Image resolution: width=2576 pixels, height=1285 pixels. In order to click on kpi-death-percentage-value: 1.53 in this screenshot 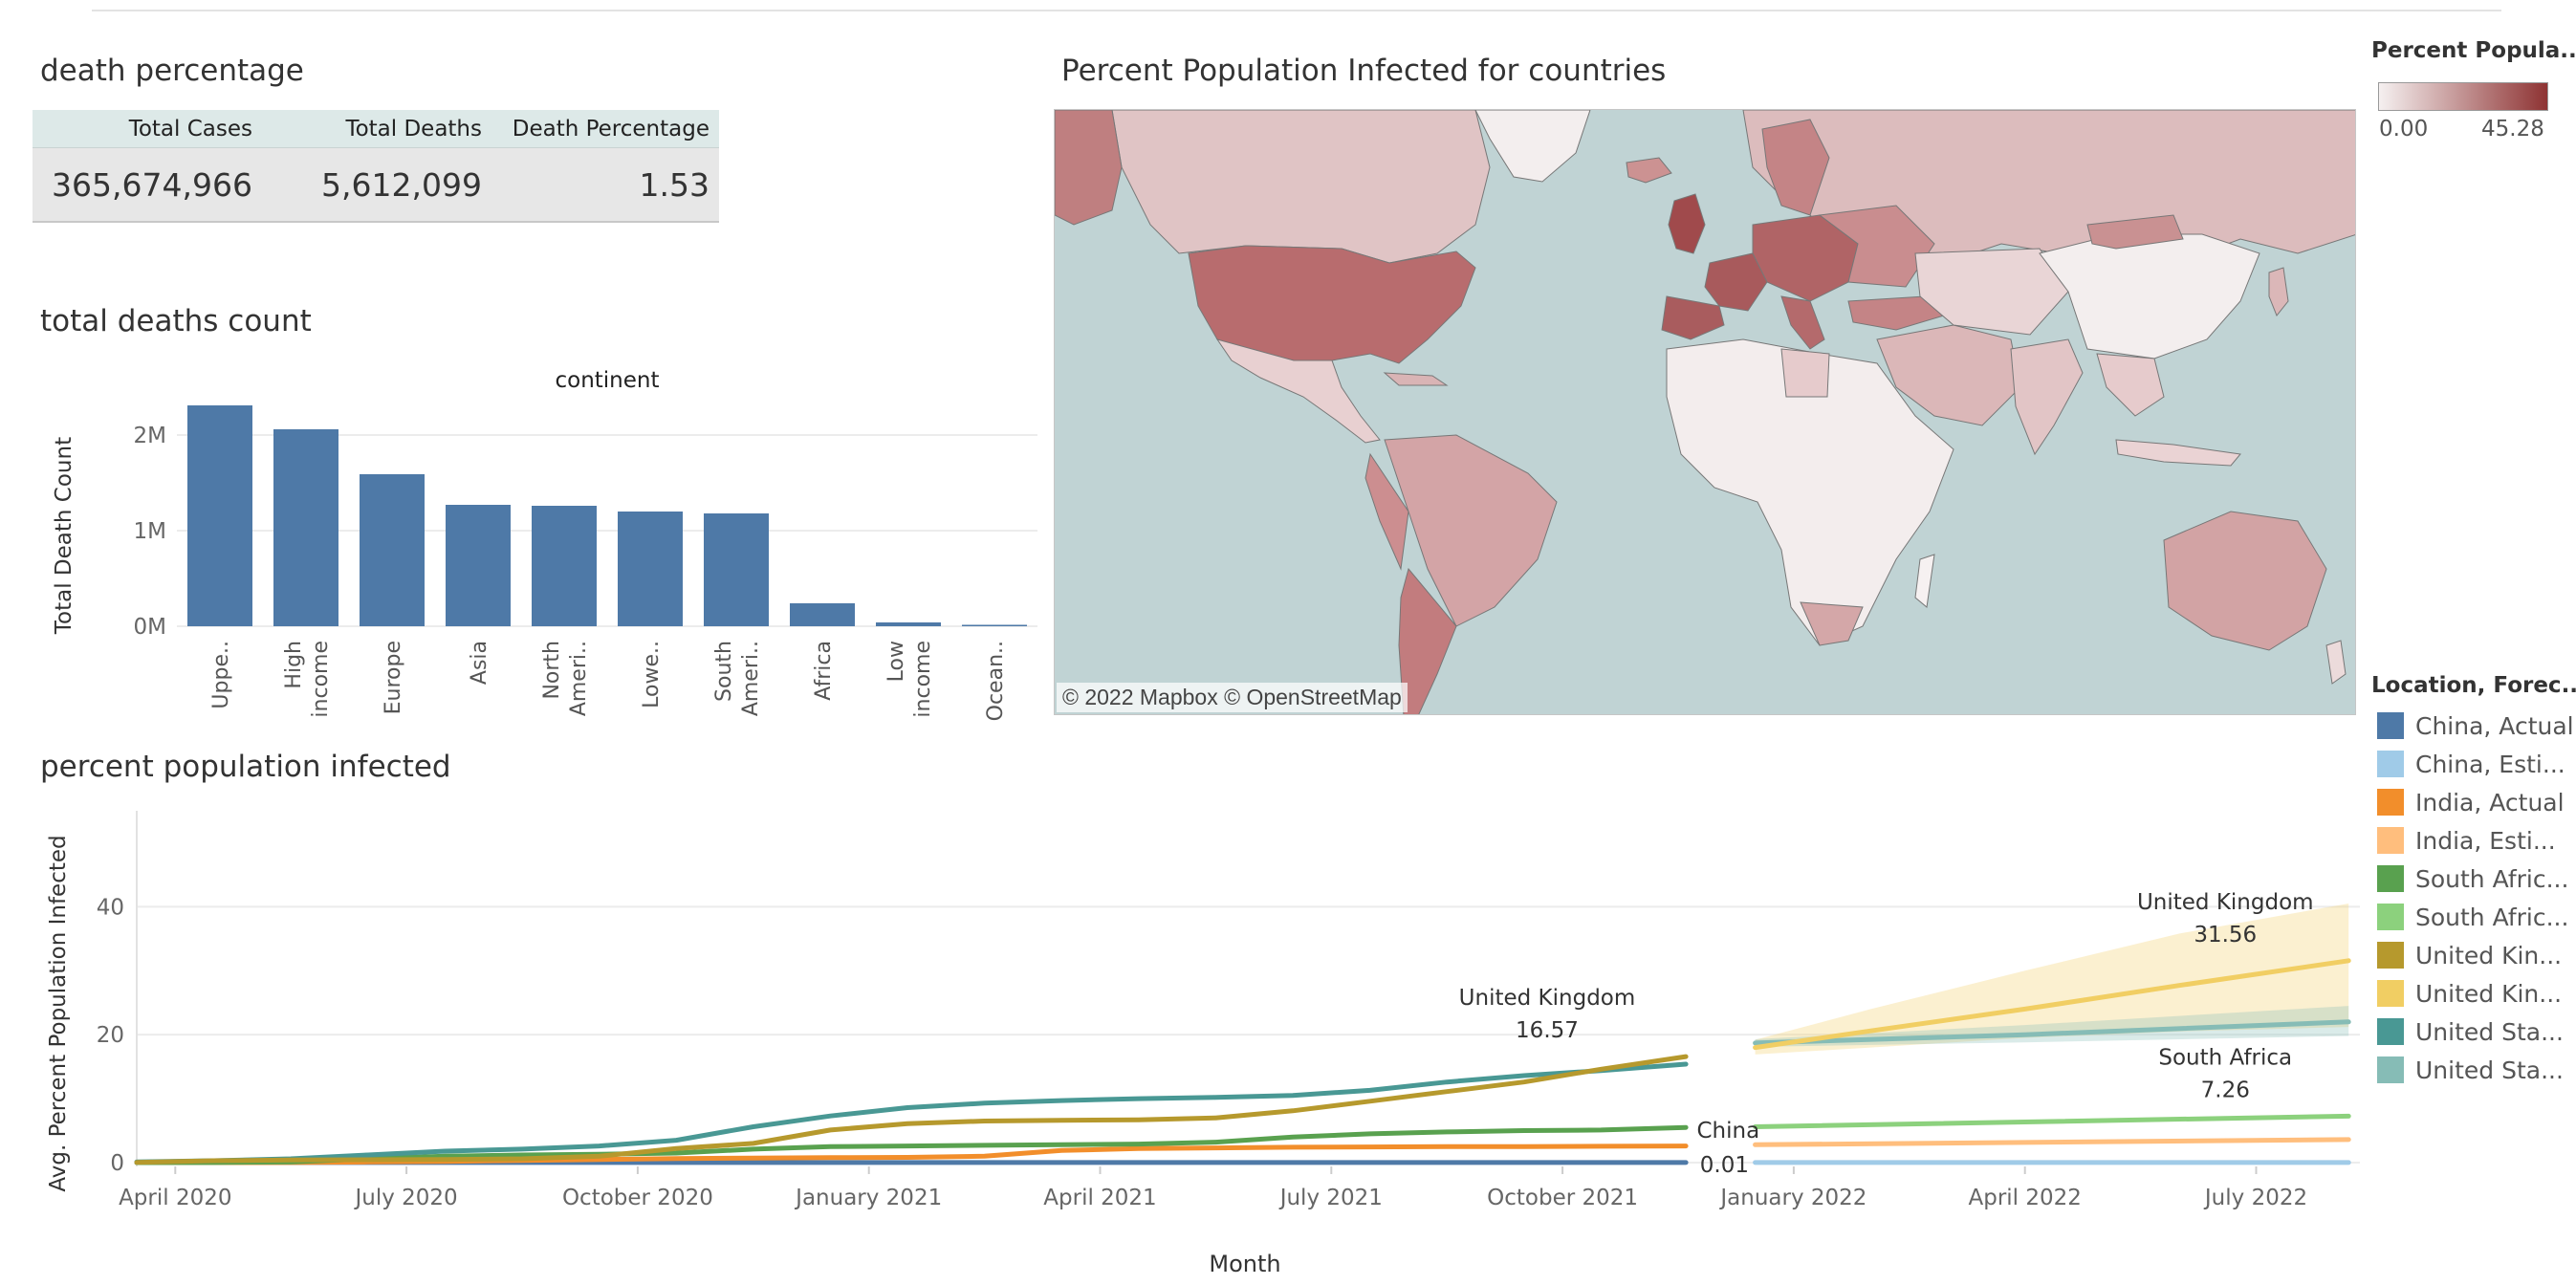, I will do `click(674, 185)`.